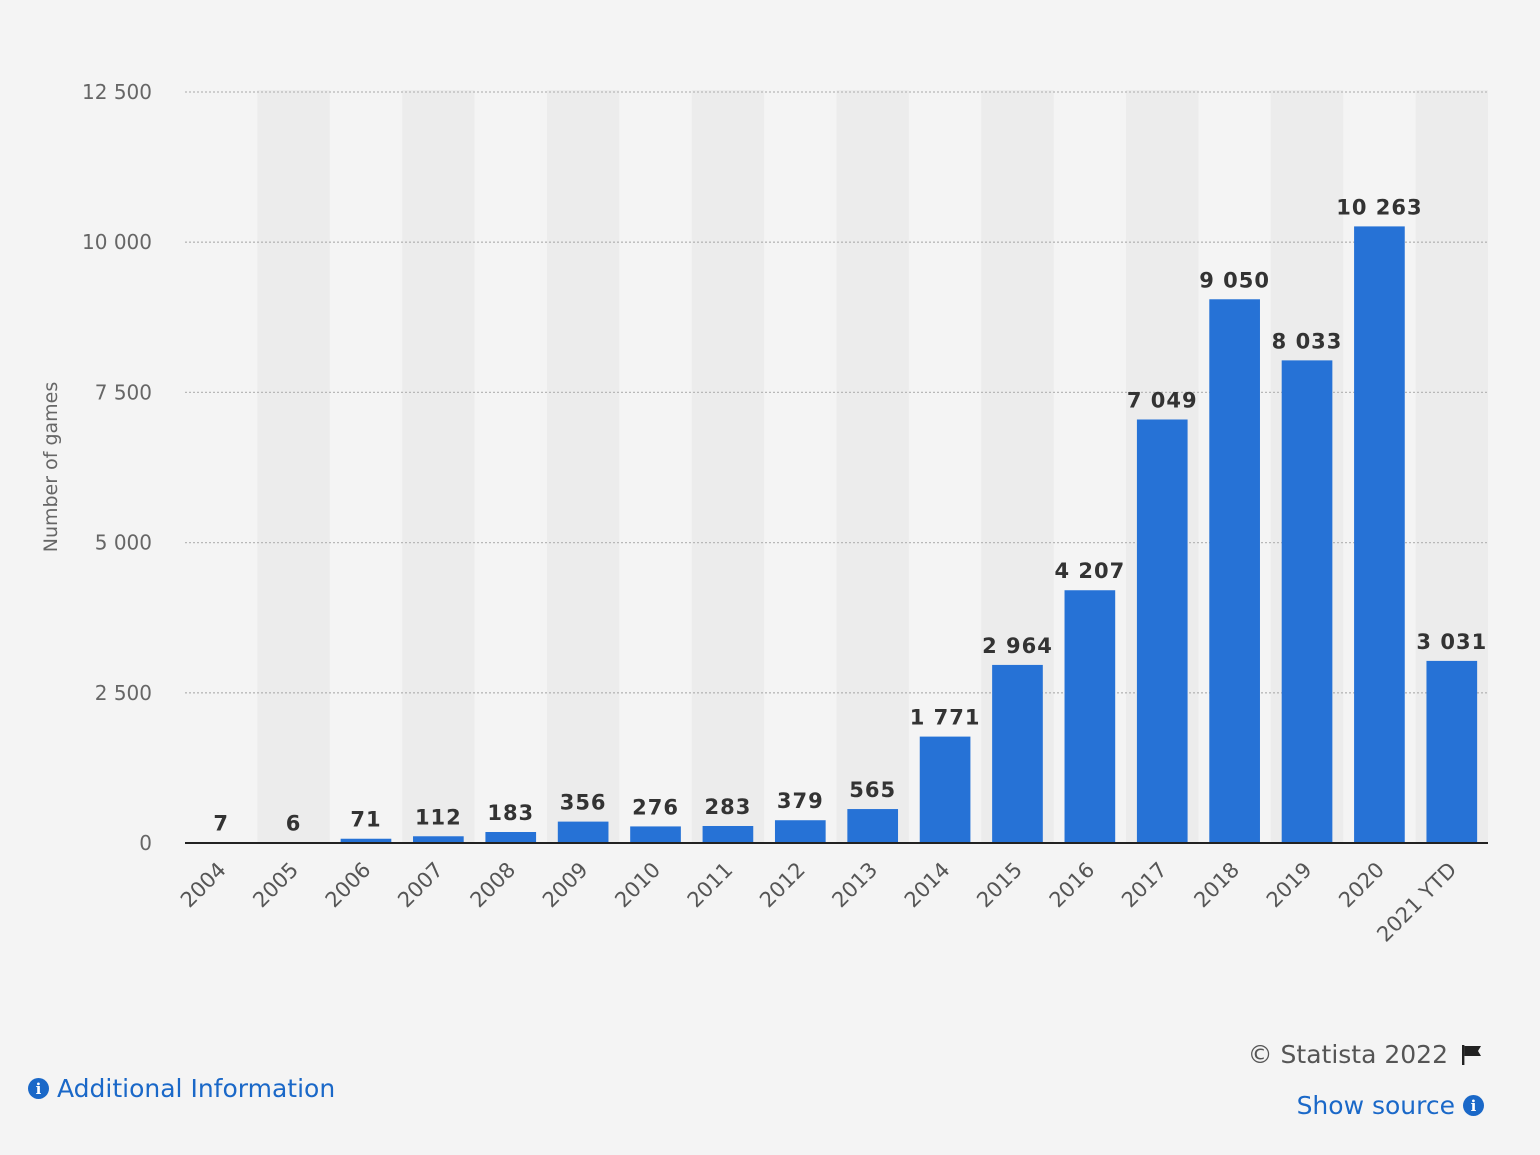 This screenshot has width=1540, height=1155. What do you see at coordinates (1347, 1054) in the screenshot?
I see `copyright-text: © Statista 2022` at bounding box center [1347, 1054].